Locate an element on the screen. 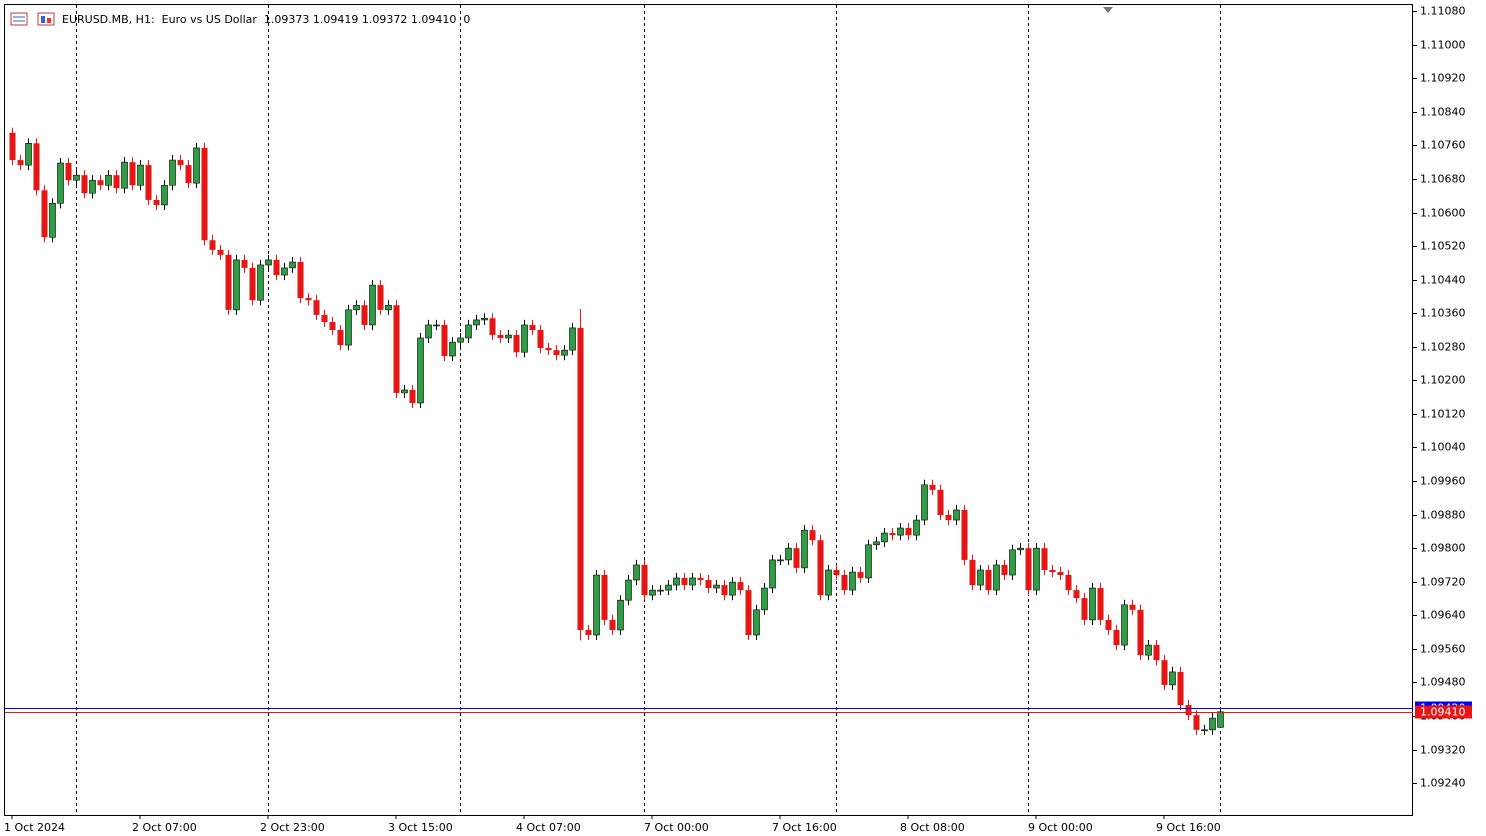 Image resolution: width=1486 pixels, height=836 pixels. x-tick-label: 4 Oct 07:00 is located at coordinates (548, 827).